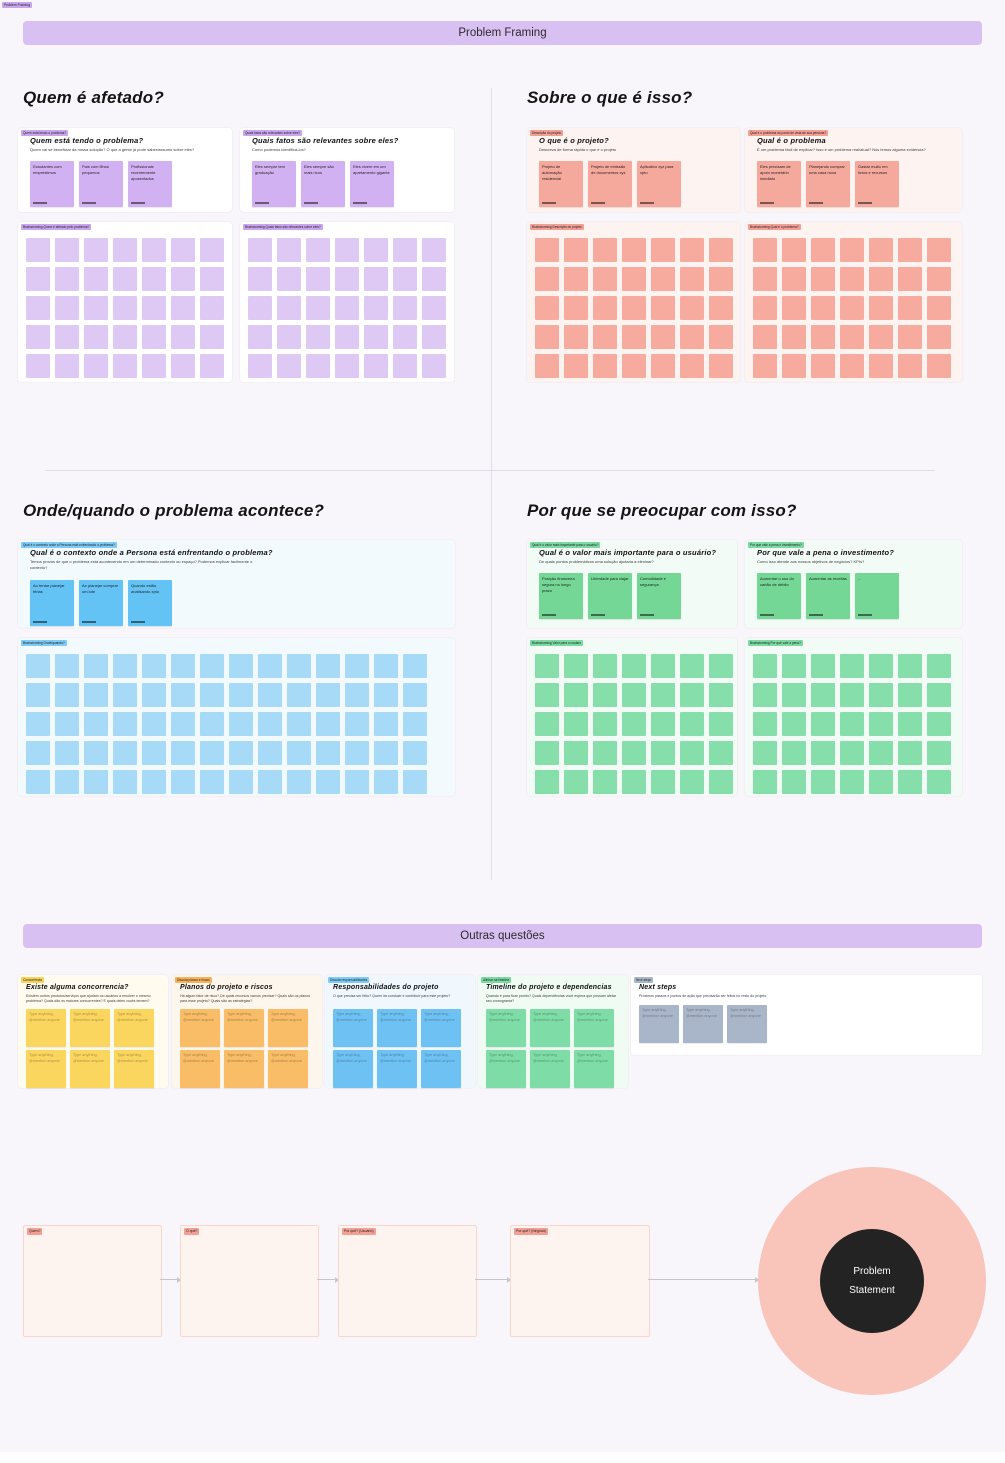  Describe the element at coordinates (101, 603) in the screenshot. I see `sticky-note: Ao planejar comprar um lote` at that location.